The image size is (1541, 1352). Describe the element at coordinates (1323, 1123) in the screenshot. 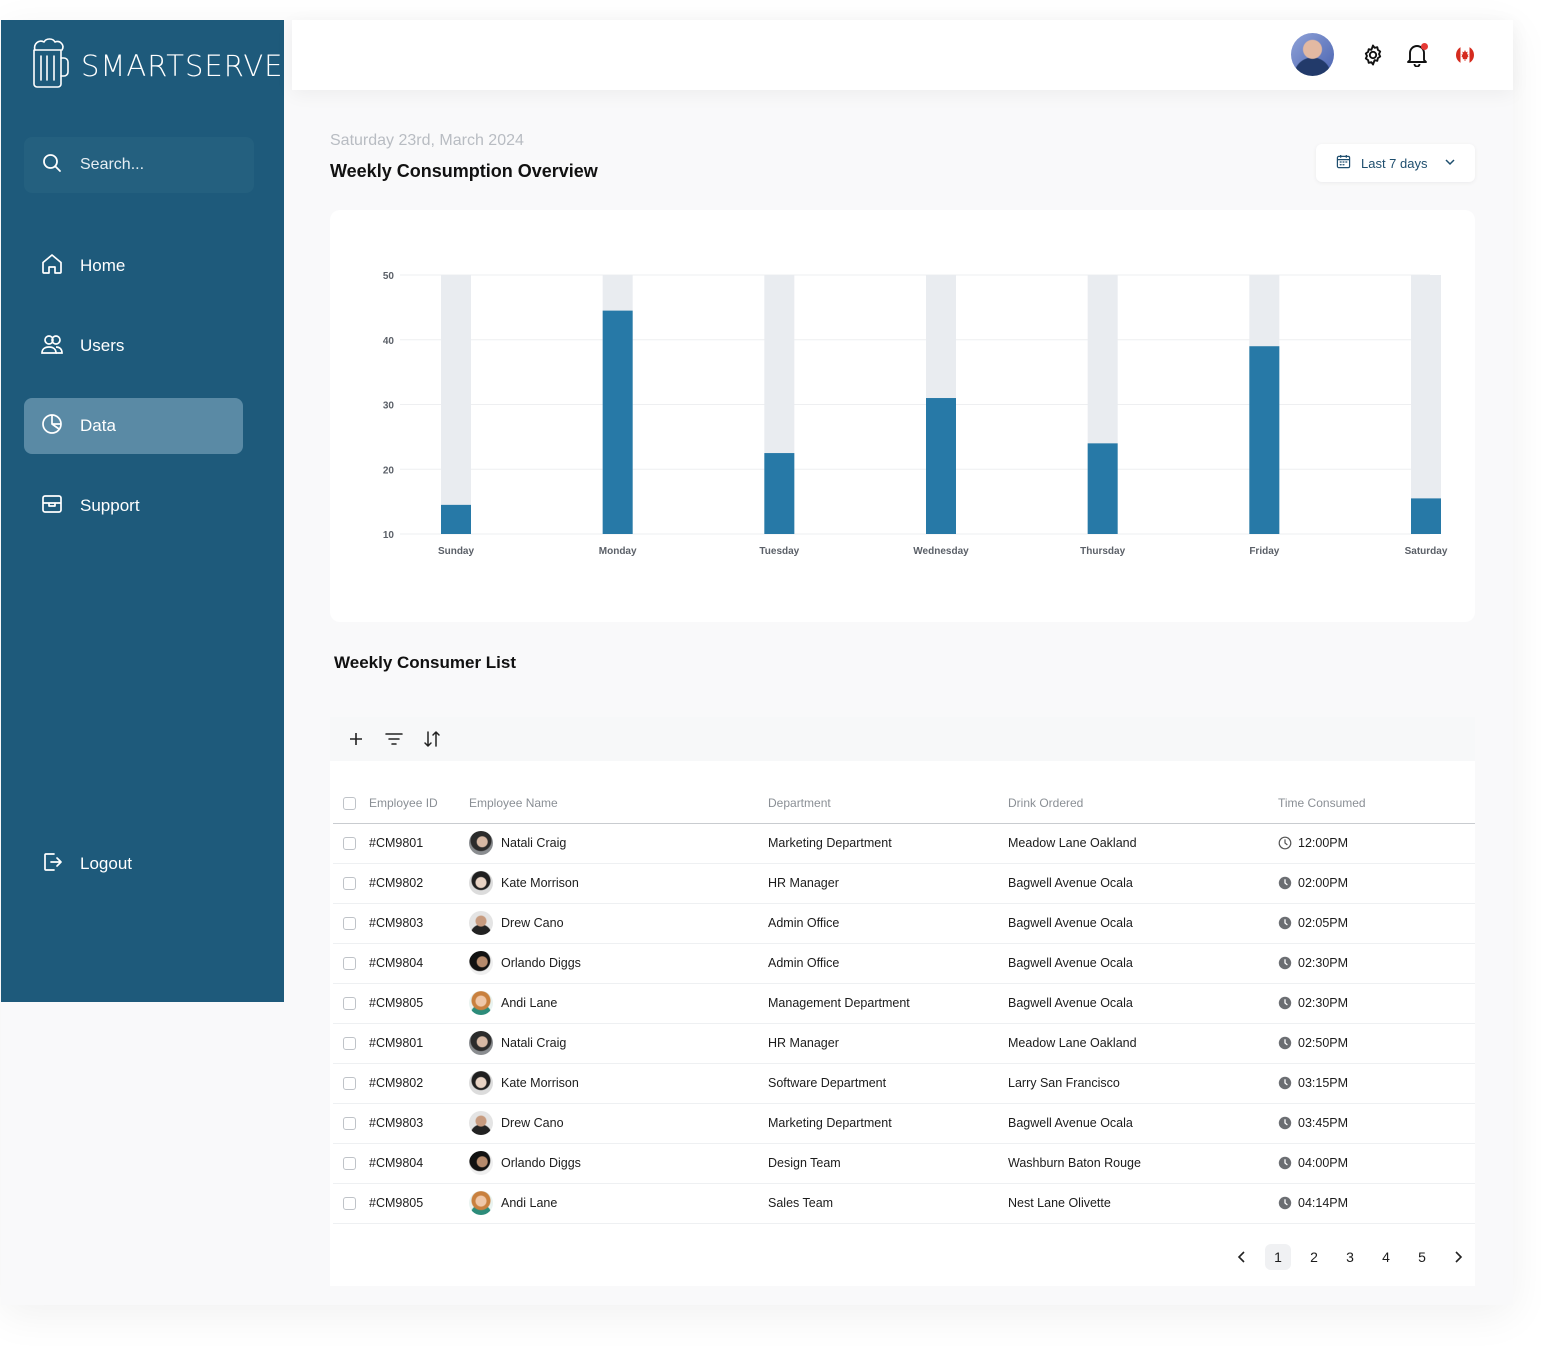

I see `time-consumed: 03:45PM` at that location.